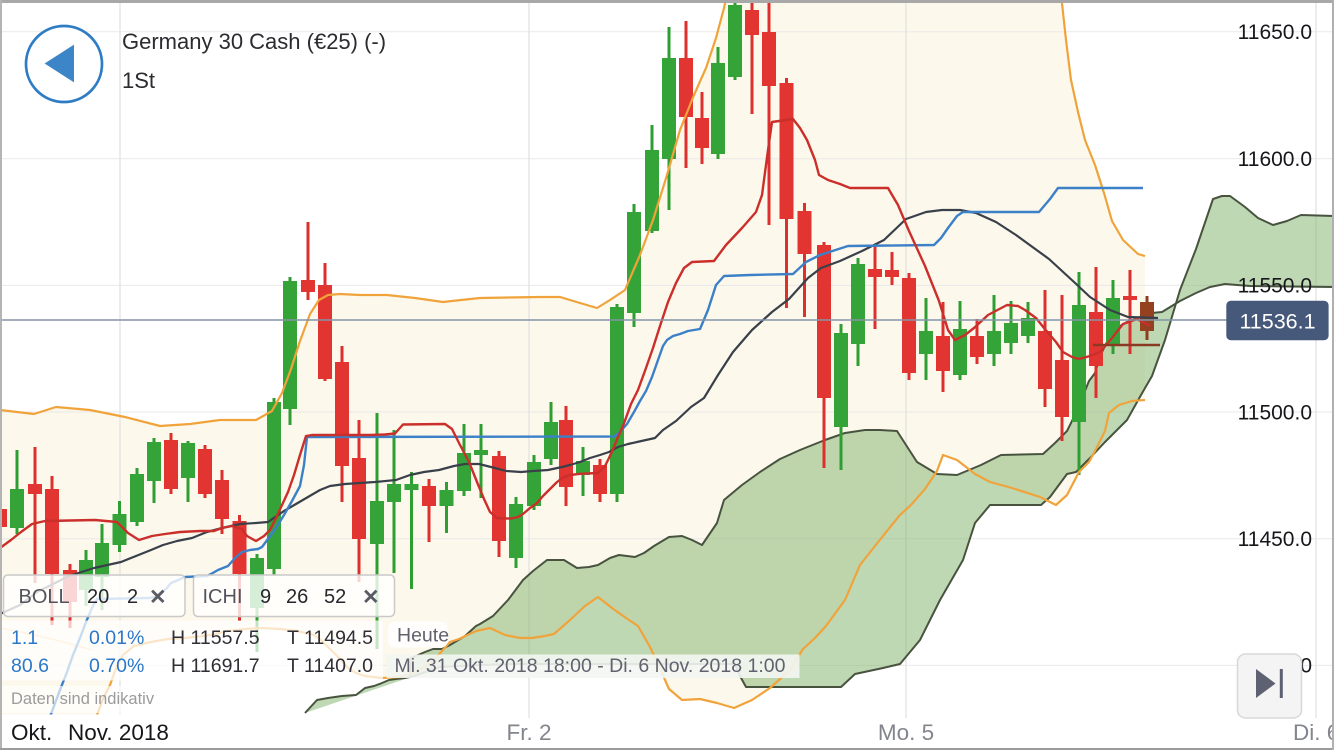  What do you see at coordinates (335, 597) in the screenshot?
I see `svg-text: 52` at bounding box center [335, 597].